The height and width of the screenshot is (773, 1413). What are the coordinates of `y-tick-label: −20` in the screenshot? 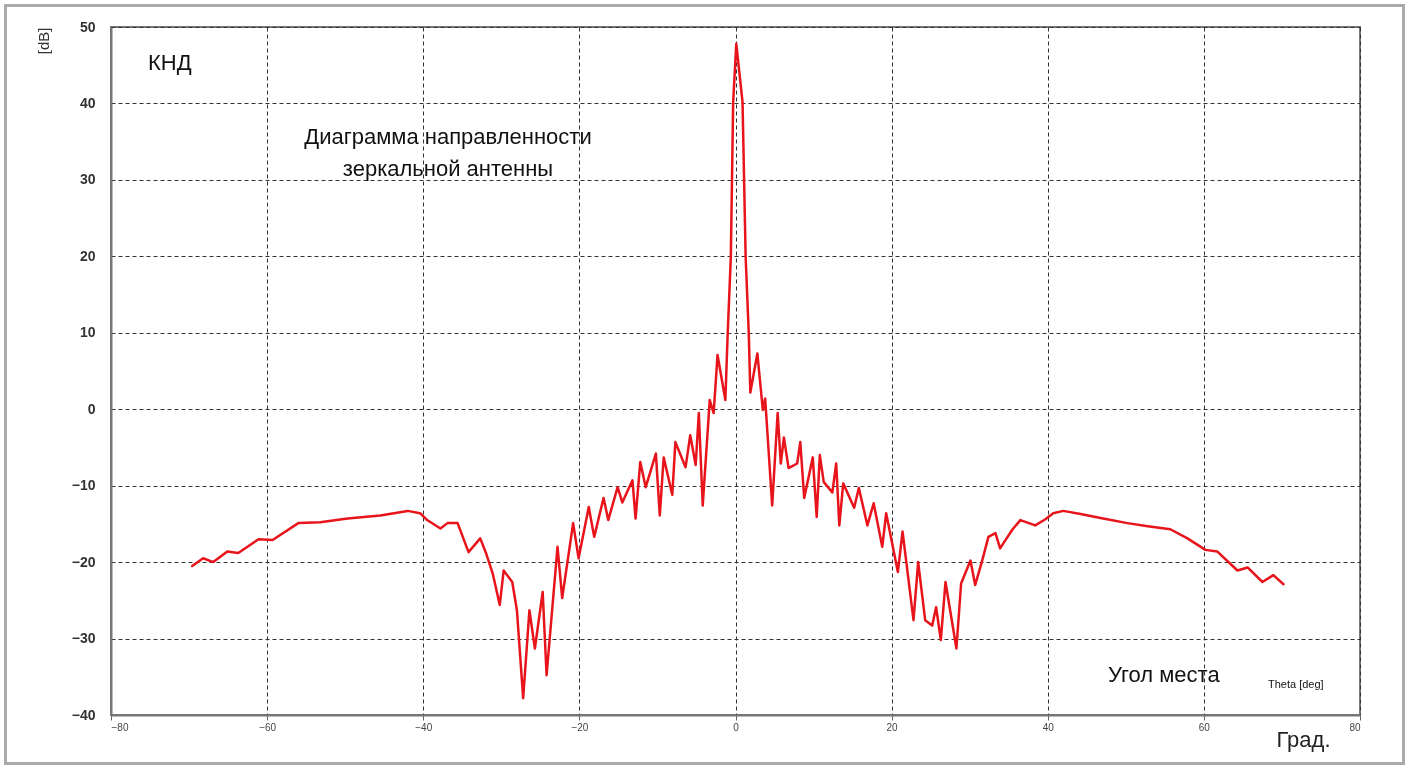 It's located at (83, 561).